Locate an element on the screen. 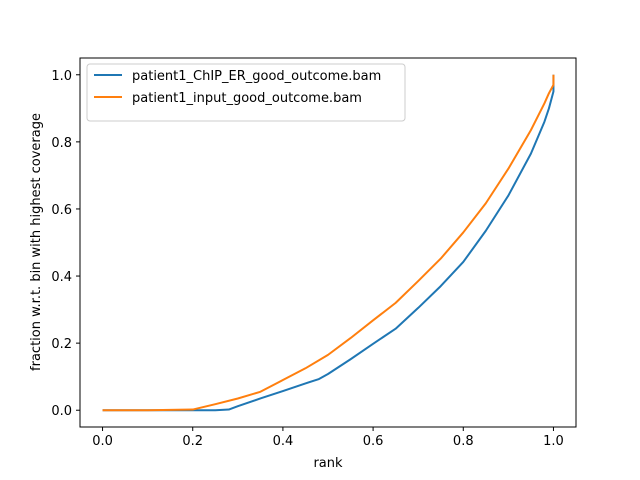 This screenshot has height=480, width=640. x-tick-label: 0.2 is located at coordinates (192, 441).